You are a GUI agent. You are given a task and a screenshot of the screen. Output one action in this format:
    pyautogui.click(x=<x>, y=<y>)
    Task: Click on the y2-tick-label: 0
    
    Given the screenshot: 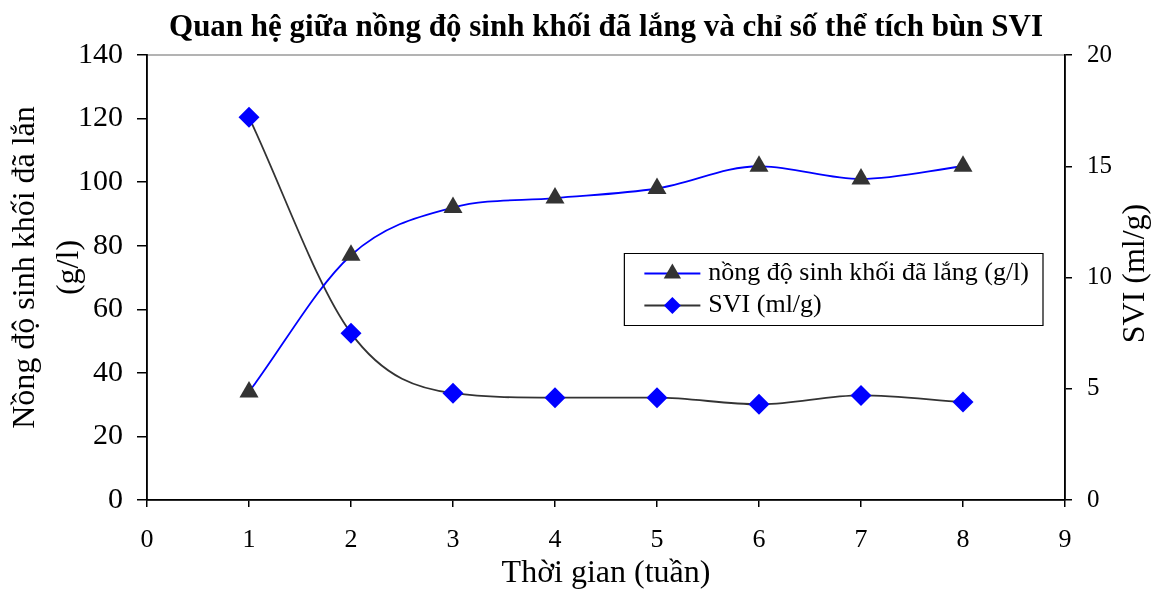 What is the action you would take?
    pyautogui.click(x=1093, y=498)
    